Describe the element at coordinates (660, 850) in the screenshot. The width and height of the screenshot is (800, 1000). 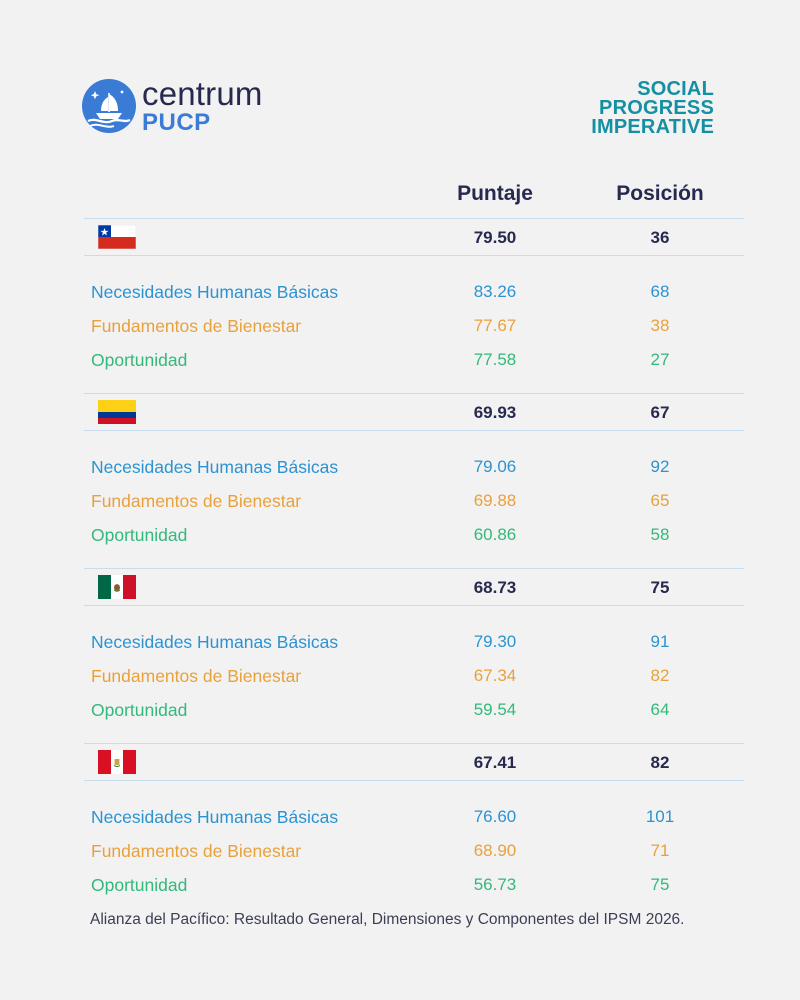
I see `dimension-rank: 71` at that location.